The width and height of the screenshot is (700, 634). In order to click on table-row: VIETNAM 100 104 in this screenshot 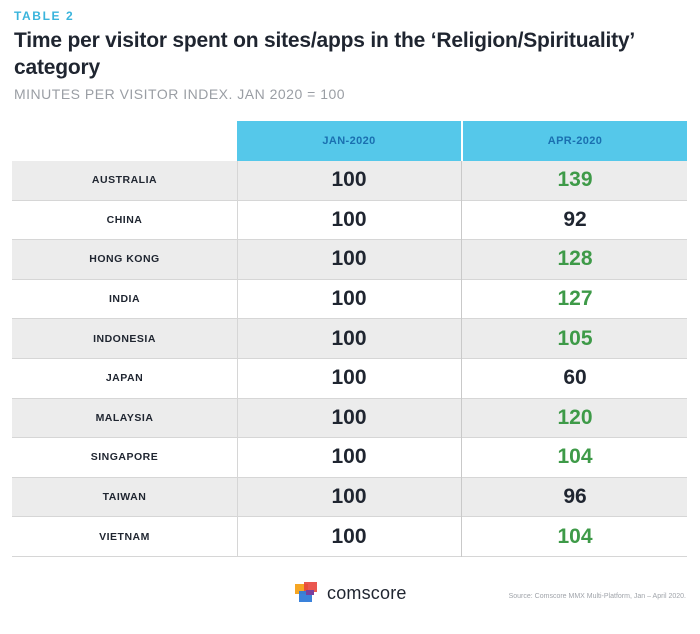, I will do `click(349, 537)`.